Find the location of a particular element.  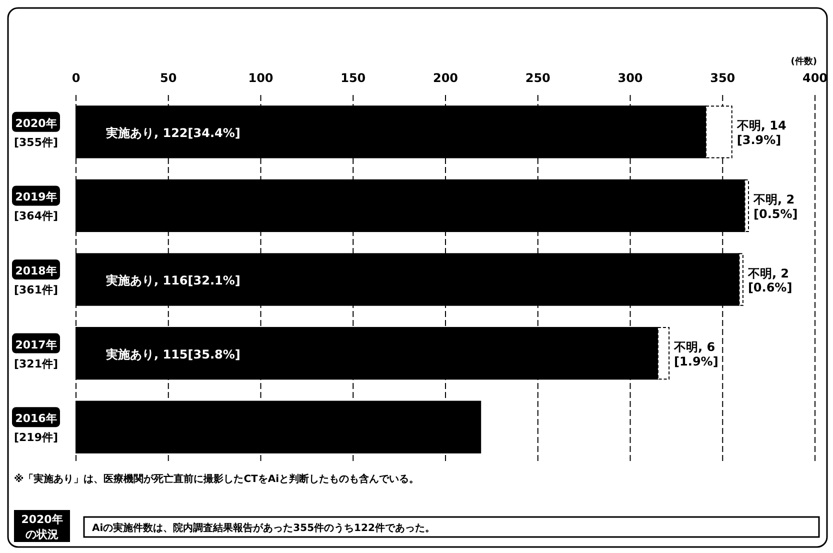

x-tick-label: 150 is located at coordinates (353, 78).